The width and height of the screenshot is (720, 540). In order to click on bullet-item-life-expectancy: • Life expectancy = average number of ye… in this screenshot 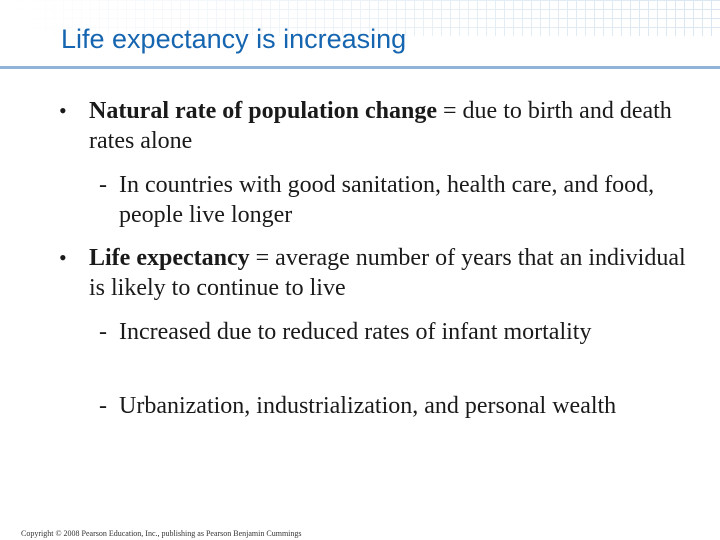, I will do `click(374, 273)`.